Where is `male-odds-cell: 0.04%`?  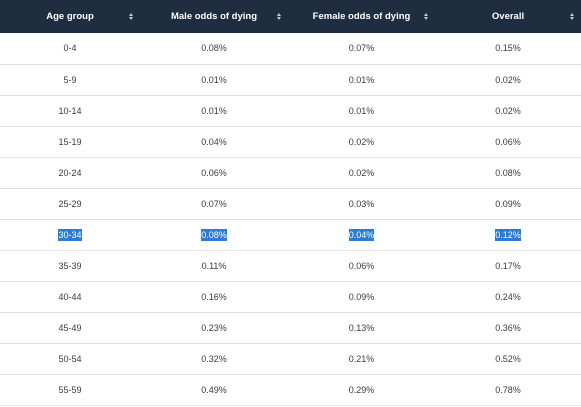
male-odds-cell: 0.04% is located at coordinates (214, 142).